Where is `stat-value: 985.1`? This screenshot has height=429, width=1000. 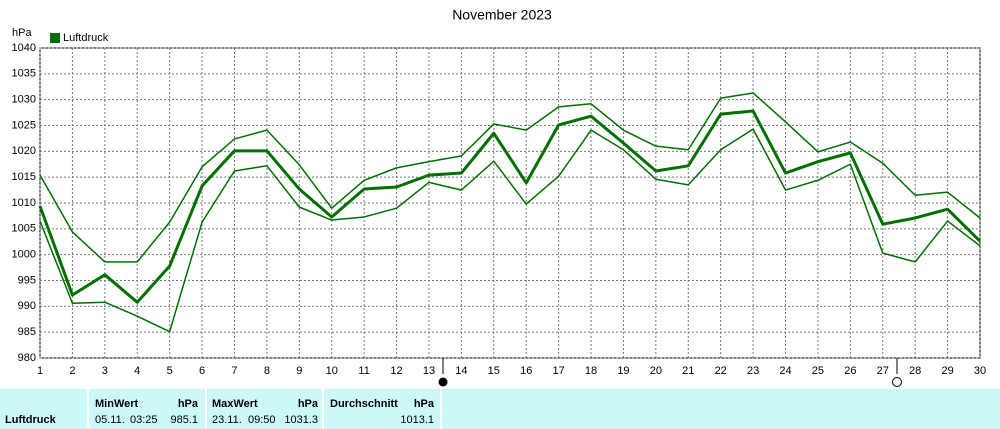 stat-value: 985.1 is located at coordinates (184, 420).